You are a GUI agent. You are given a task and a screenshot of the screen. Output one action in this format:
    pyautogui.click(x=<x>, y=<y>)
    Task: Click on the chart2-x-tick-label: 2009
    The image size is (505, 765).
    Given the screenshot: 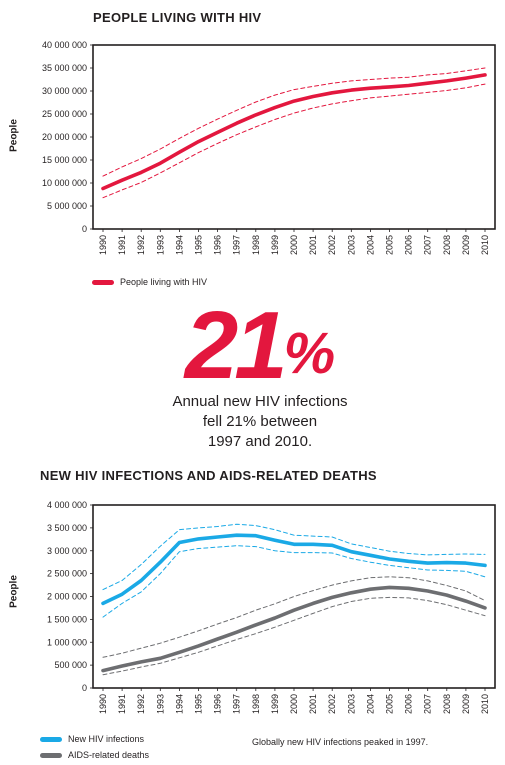 What is the action you would take?
    pyautogui.click(x=466, y=704)
    